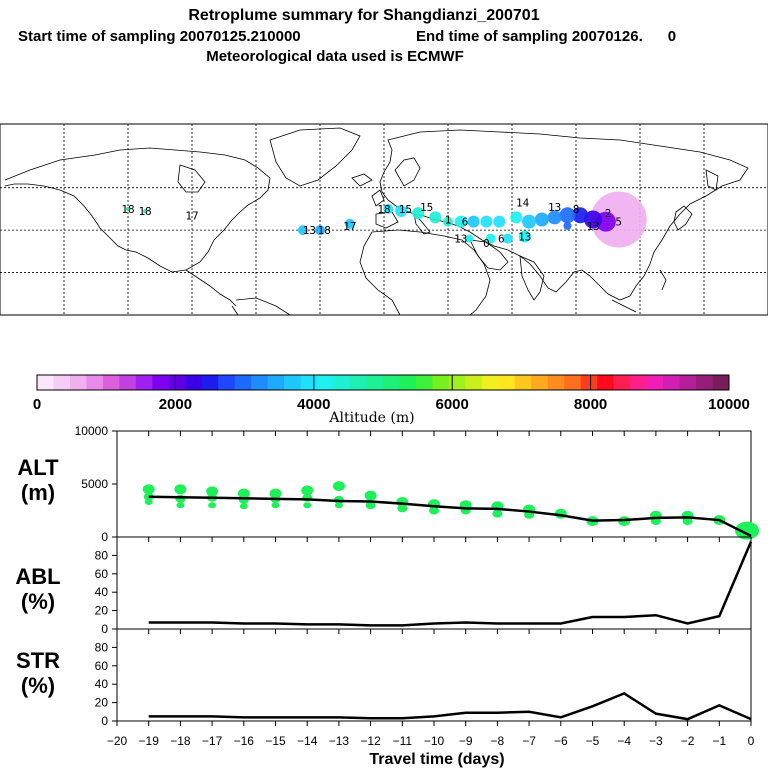 The width and height of the screenshot is (768, 768). What do you see at coordinates (523, 203) in the screenshot?
I see `plume-age-label: 14` at bounding box center [523, 203].